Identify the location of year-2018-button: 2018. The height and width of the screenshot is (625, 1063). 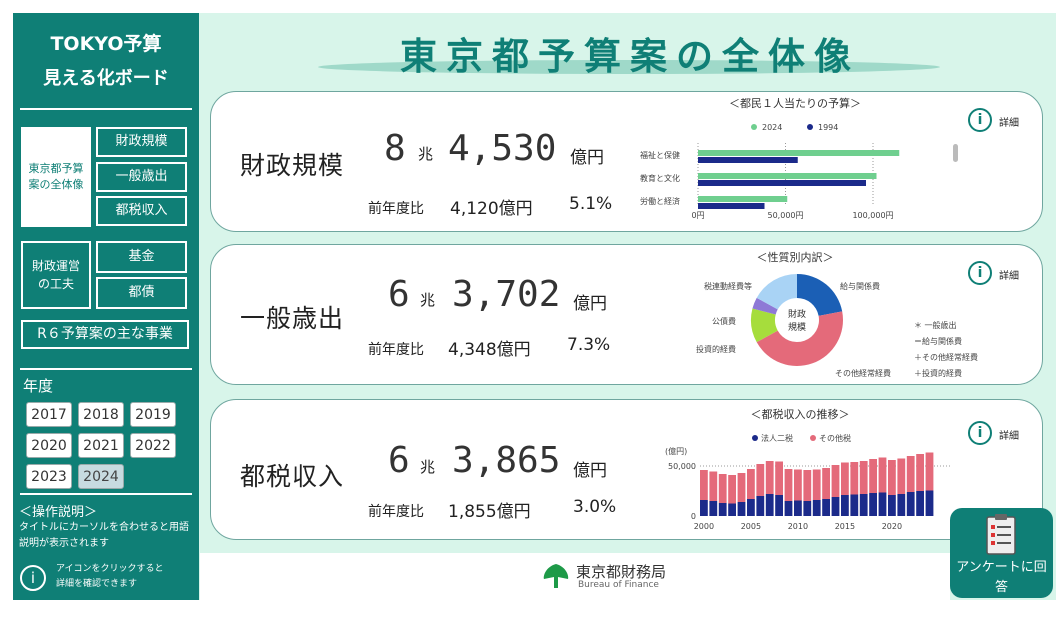
(101, 414).